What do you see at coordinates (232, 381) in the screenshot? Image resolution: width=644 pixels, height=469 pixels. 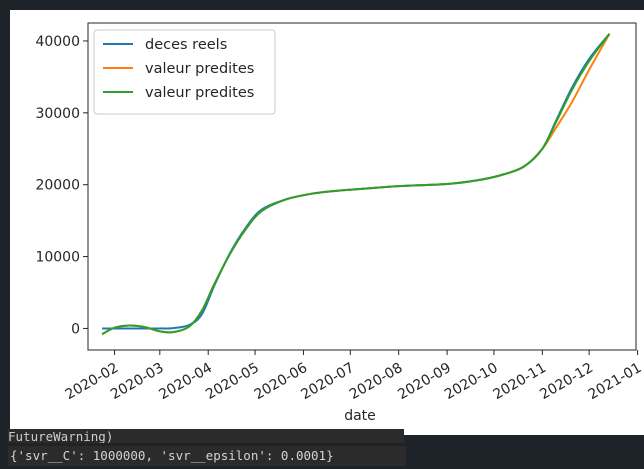 I see `x-tick-label: 2020-05` at bounding box center [232, 381].